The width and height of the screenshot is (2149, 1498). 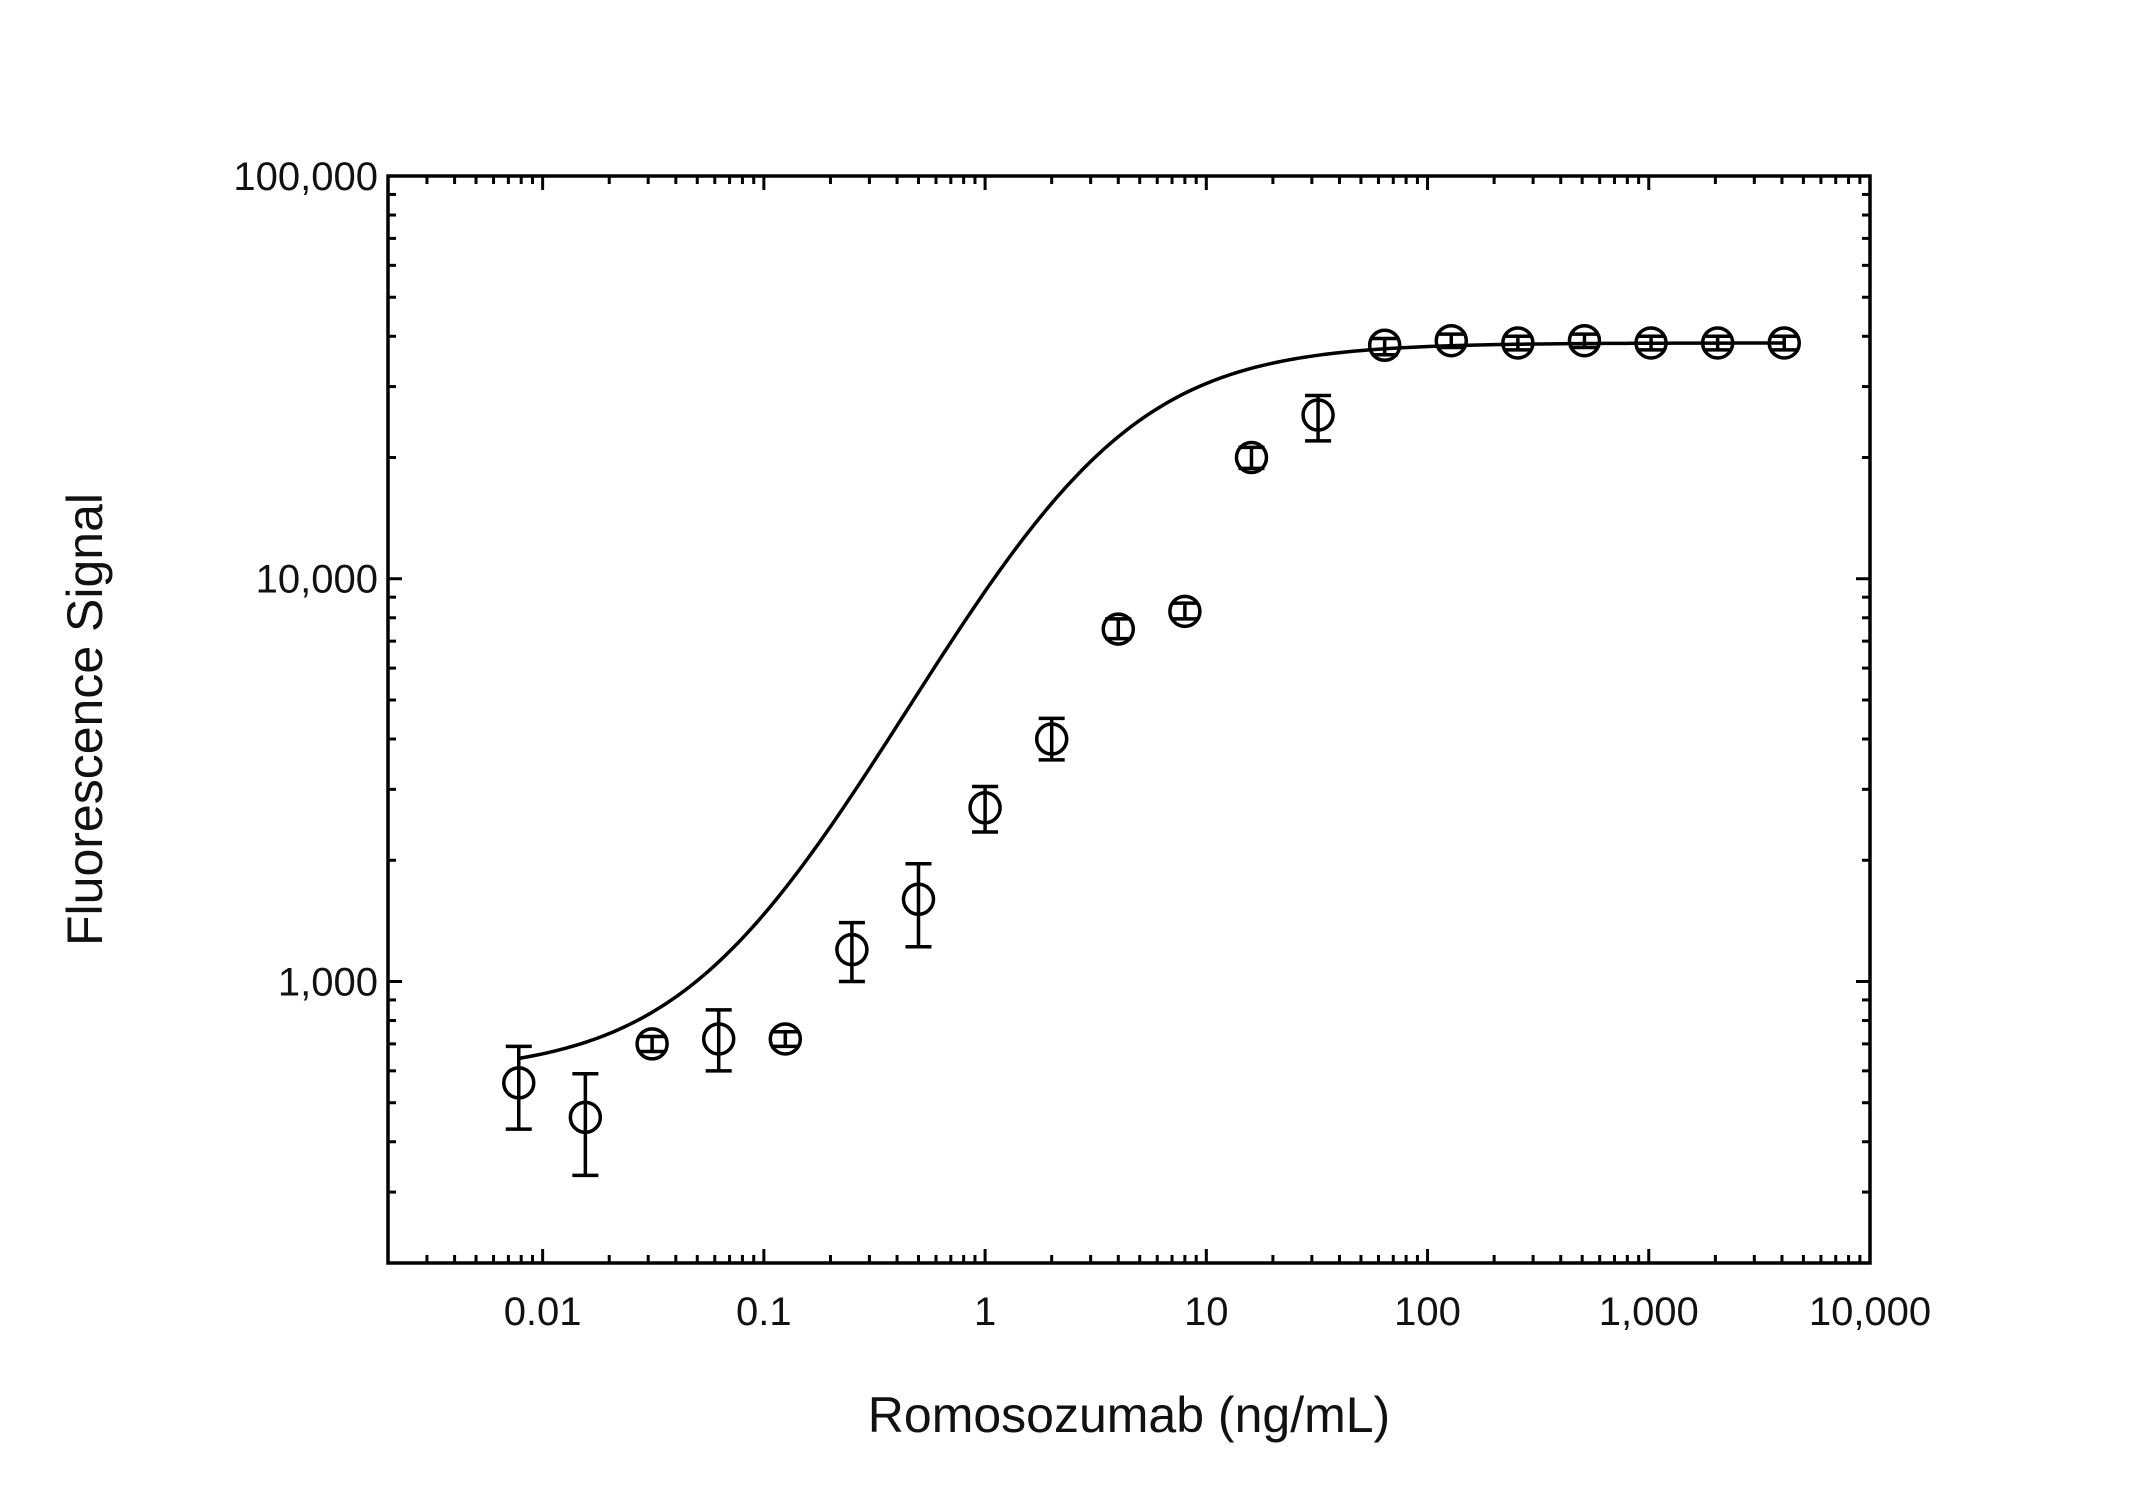 What do you see at coordinates (85, 719) in the screenshot?
I see `y-axis-title: Fluorescence Signal` at bounding box center [85, 719].